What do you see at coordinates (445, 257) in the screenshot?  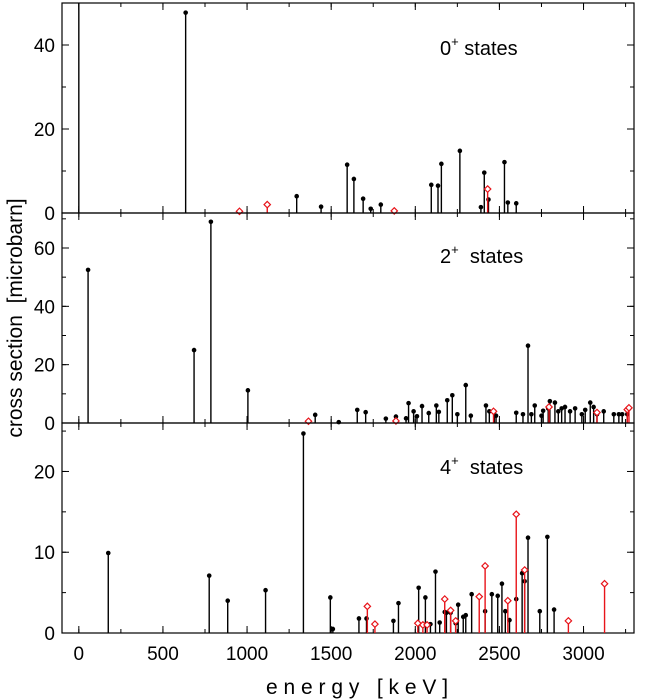 I see `panel-label-main: 2` at bounding box center [445, 257].